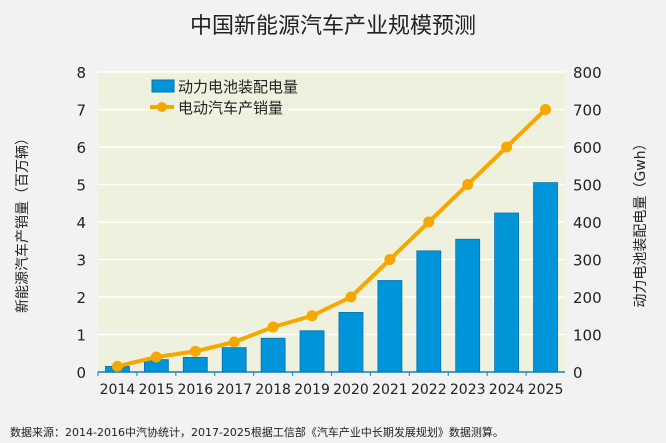 The image size is (666, 443). What do you see at coordinates (468, 390) in the screenshot?
I see `x-tick-label: 2023` at bounding box center [468, 390].